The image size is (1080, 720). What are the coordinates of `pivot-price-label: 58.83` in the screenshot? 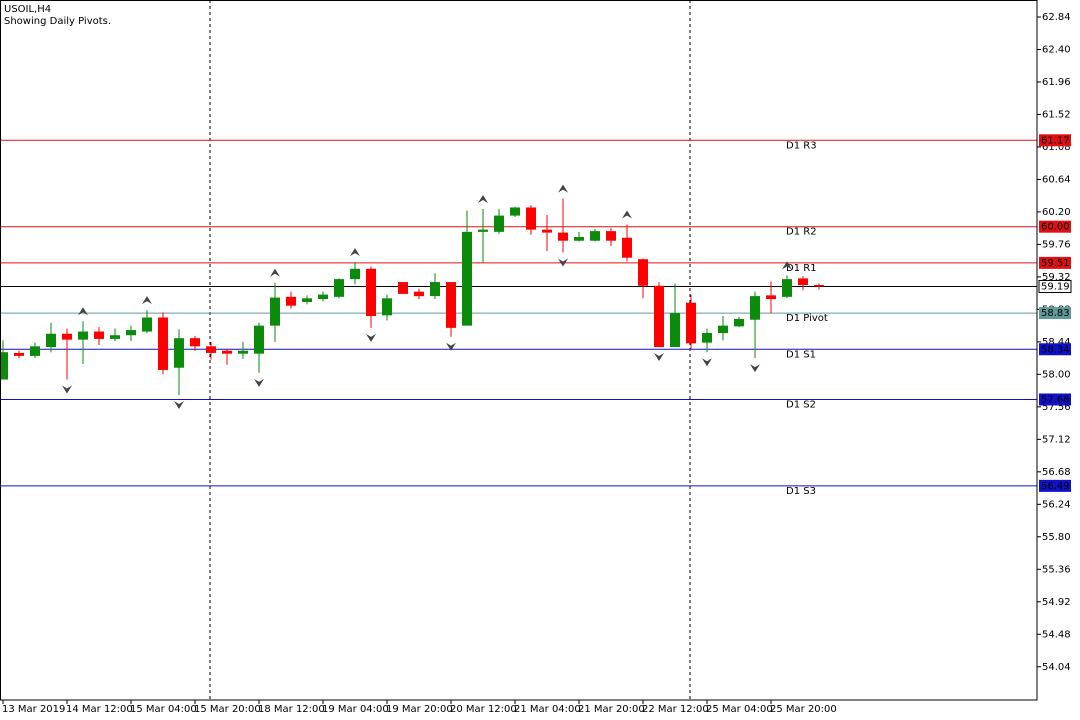 It's located at (1055, 313).